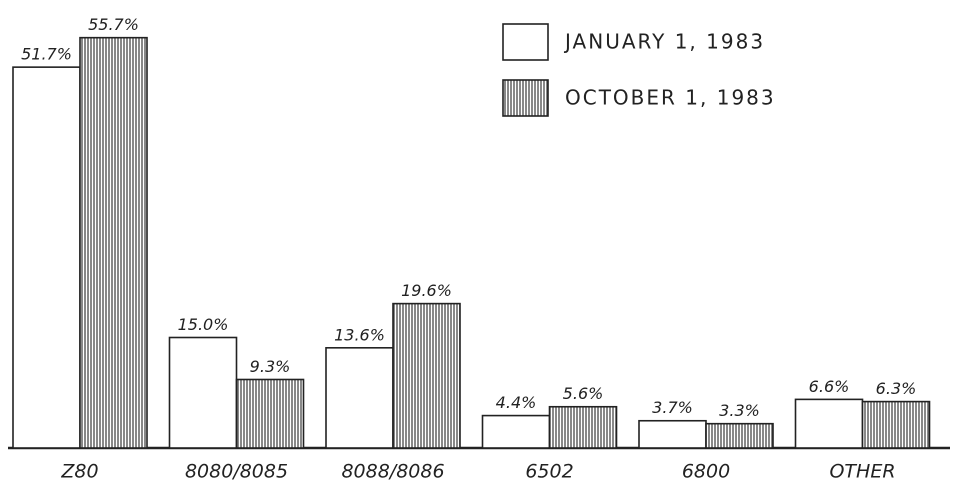 This screenshot has width=959, height=487. What do you see at coordinates (896, 388) in the screenshot?
I see `value-label: 6.3%` at bounding box center [896, 388].